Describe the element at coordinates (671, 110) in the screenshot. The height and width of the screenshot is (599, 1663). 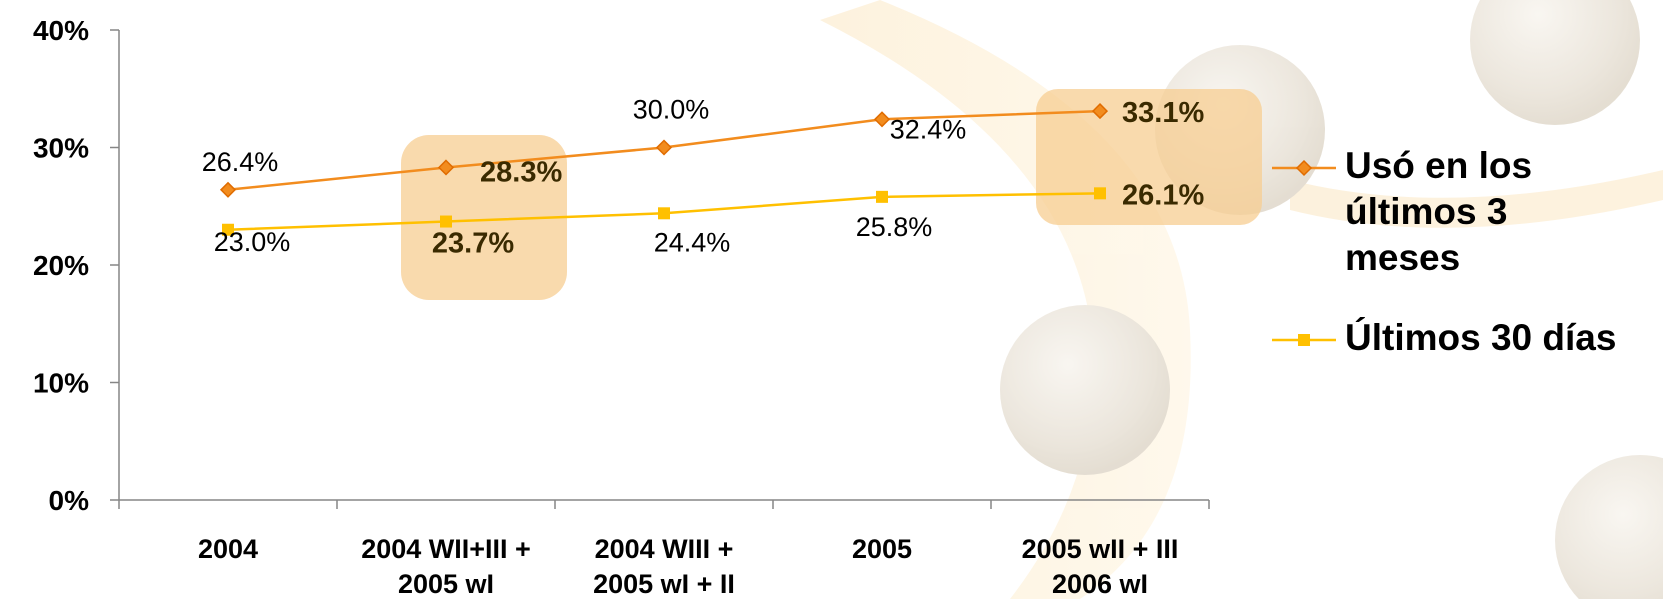
I see `data-label: 30.0%` at that location.